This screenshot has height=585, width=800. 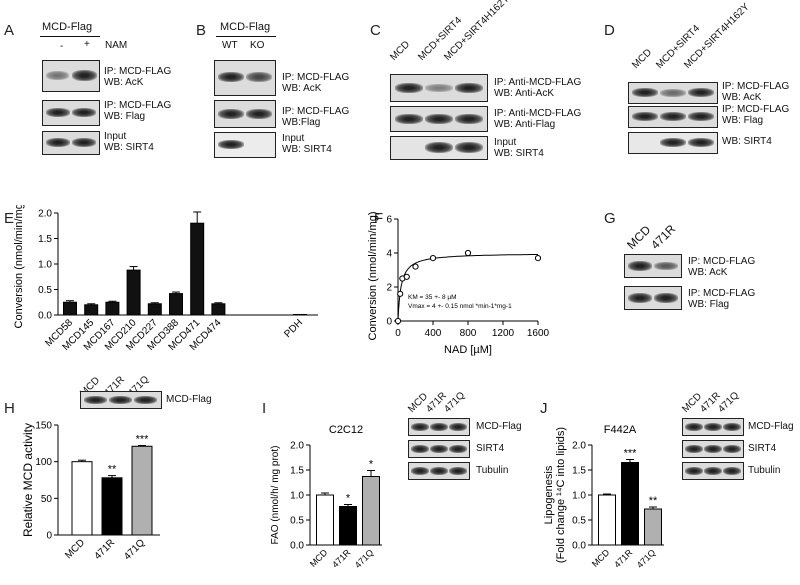 I want to click on significance-label: *, so click(x=348, y=499).